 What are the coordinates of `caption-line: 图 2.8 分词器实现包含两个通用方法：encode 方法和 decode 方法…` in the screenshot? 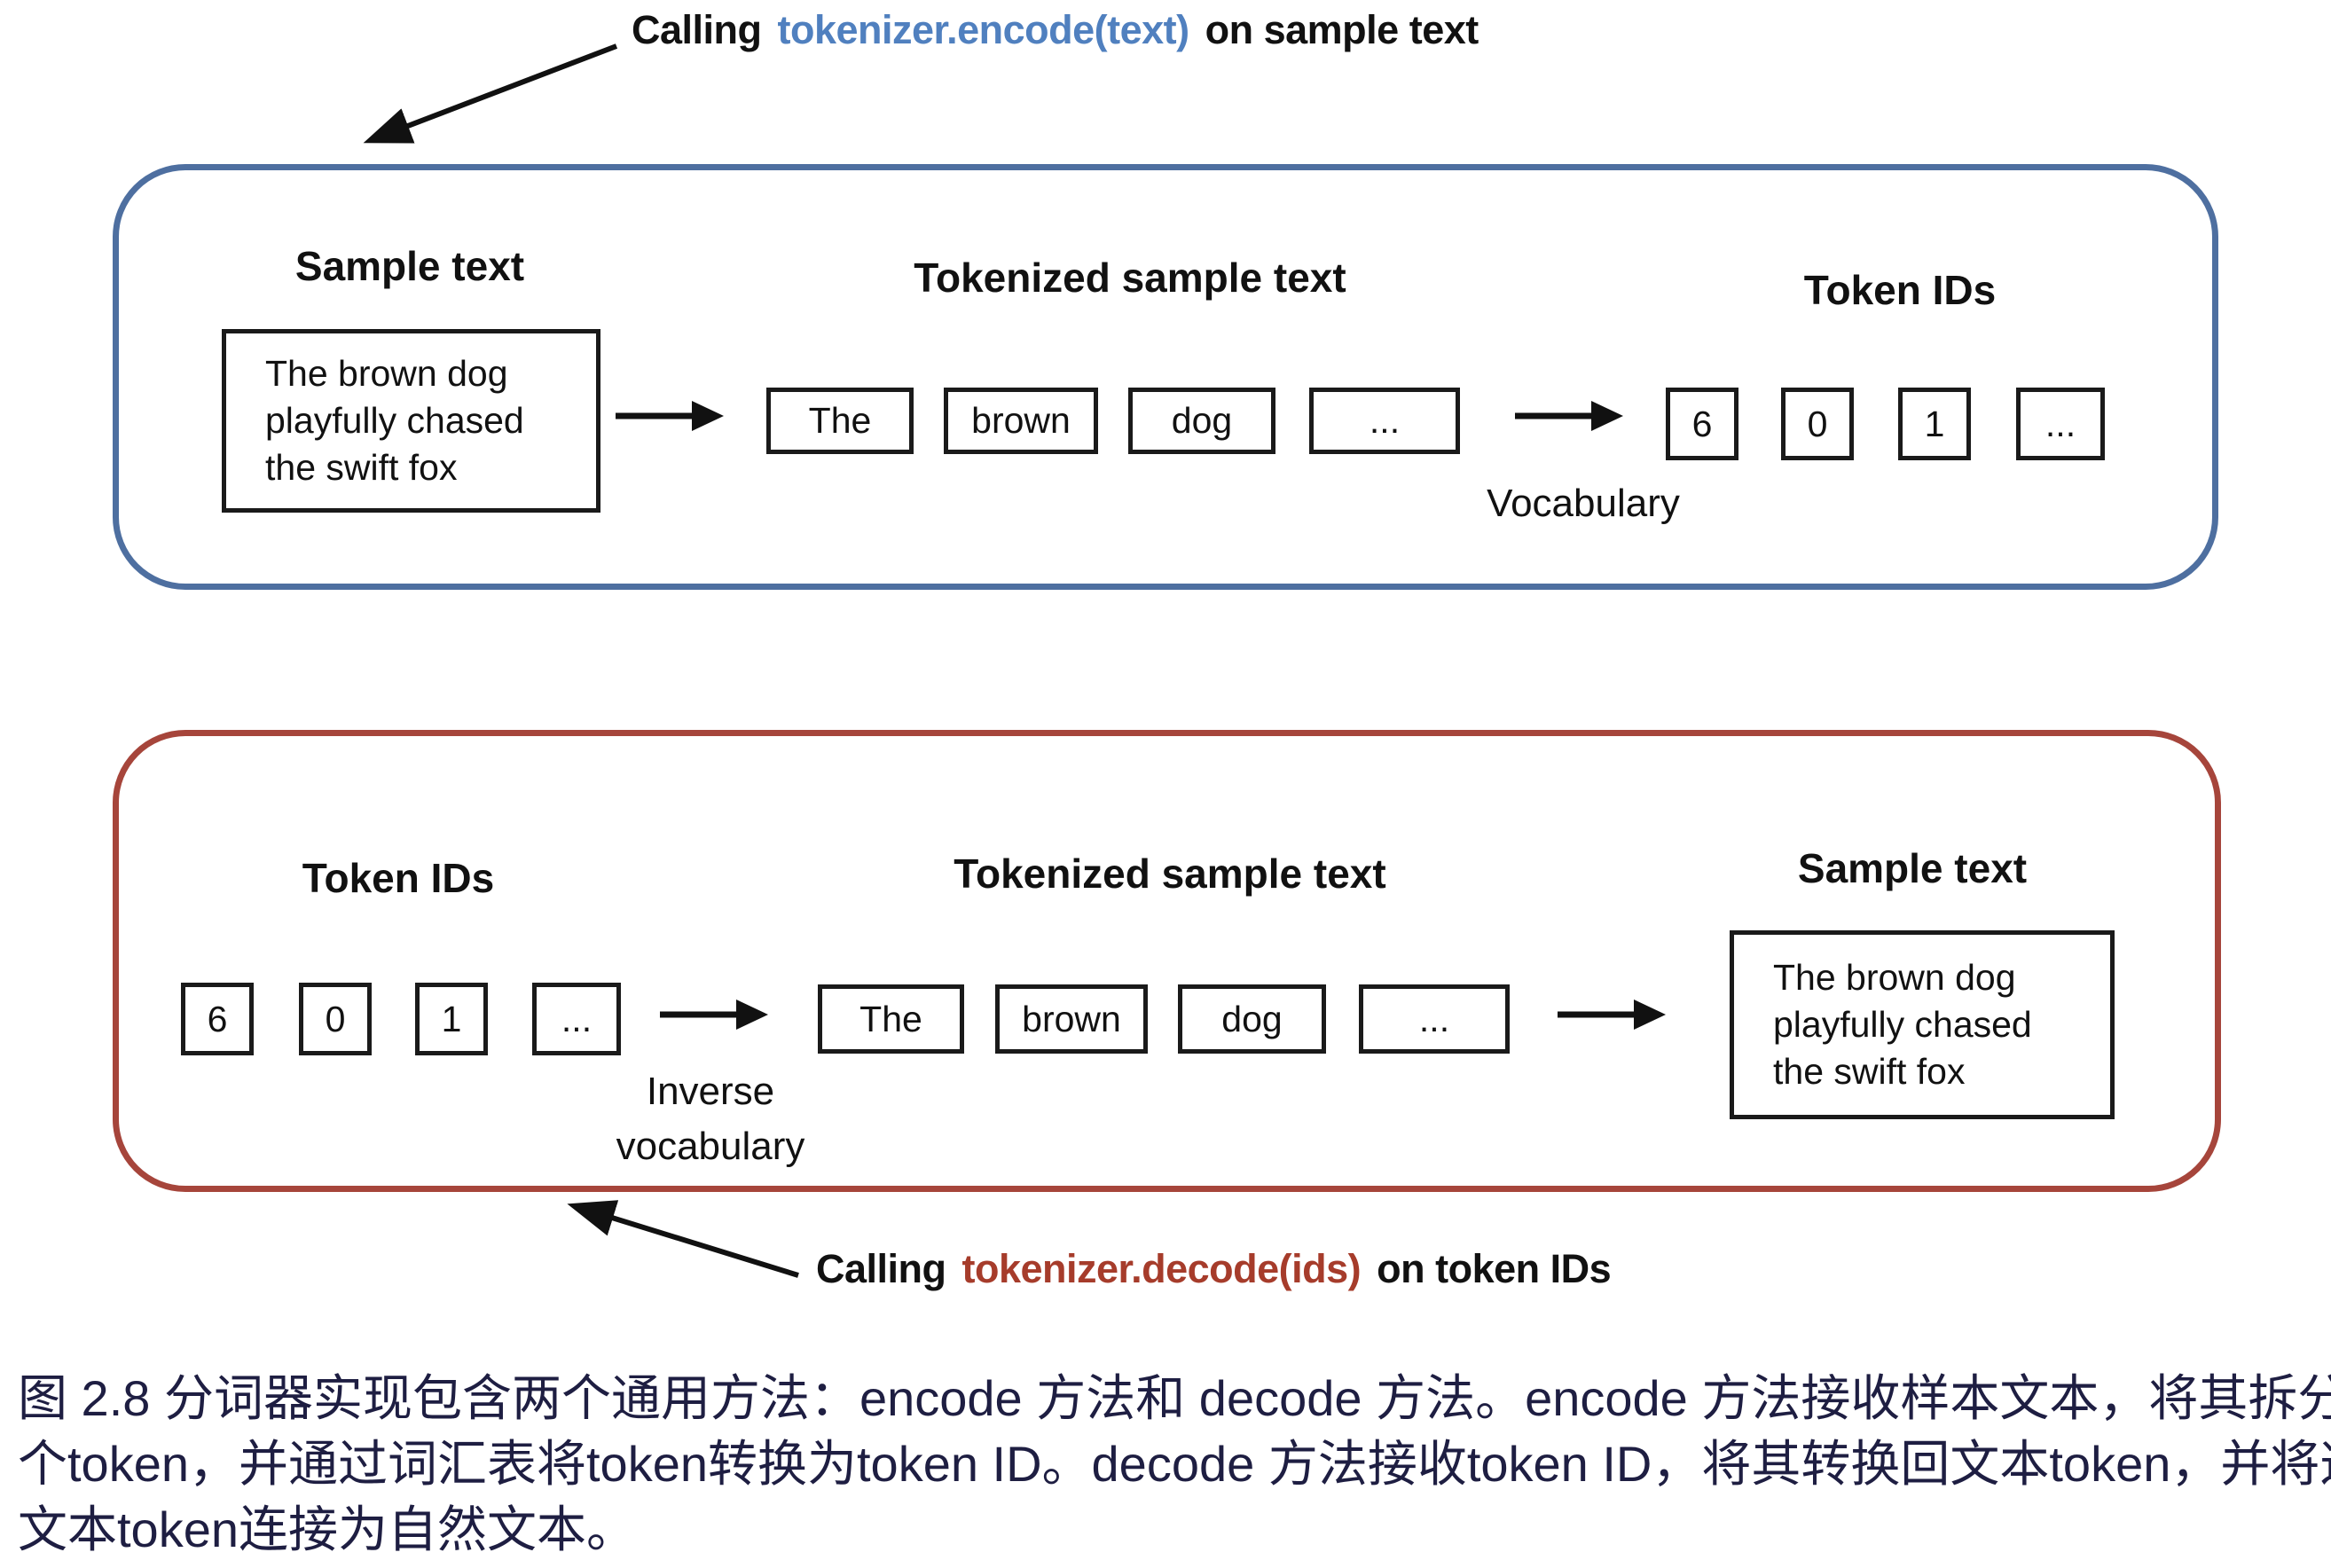 It's located at (1174, 1398).